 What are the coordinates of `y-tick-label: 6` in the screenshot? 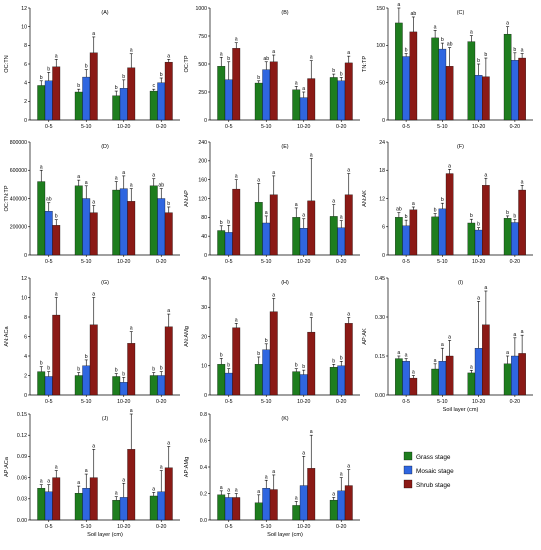 It's located at (25, 337).